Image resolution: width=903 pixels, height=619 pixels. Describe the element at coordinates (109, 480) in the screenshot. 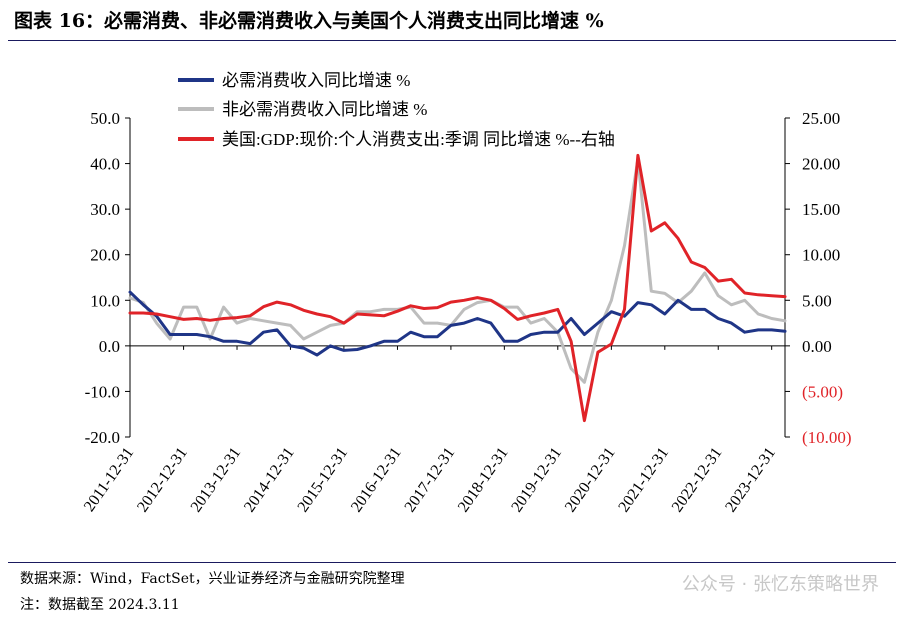

I see `x-axis-tick-label: 2011-12-31` at that location.